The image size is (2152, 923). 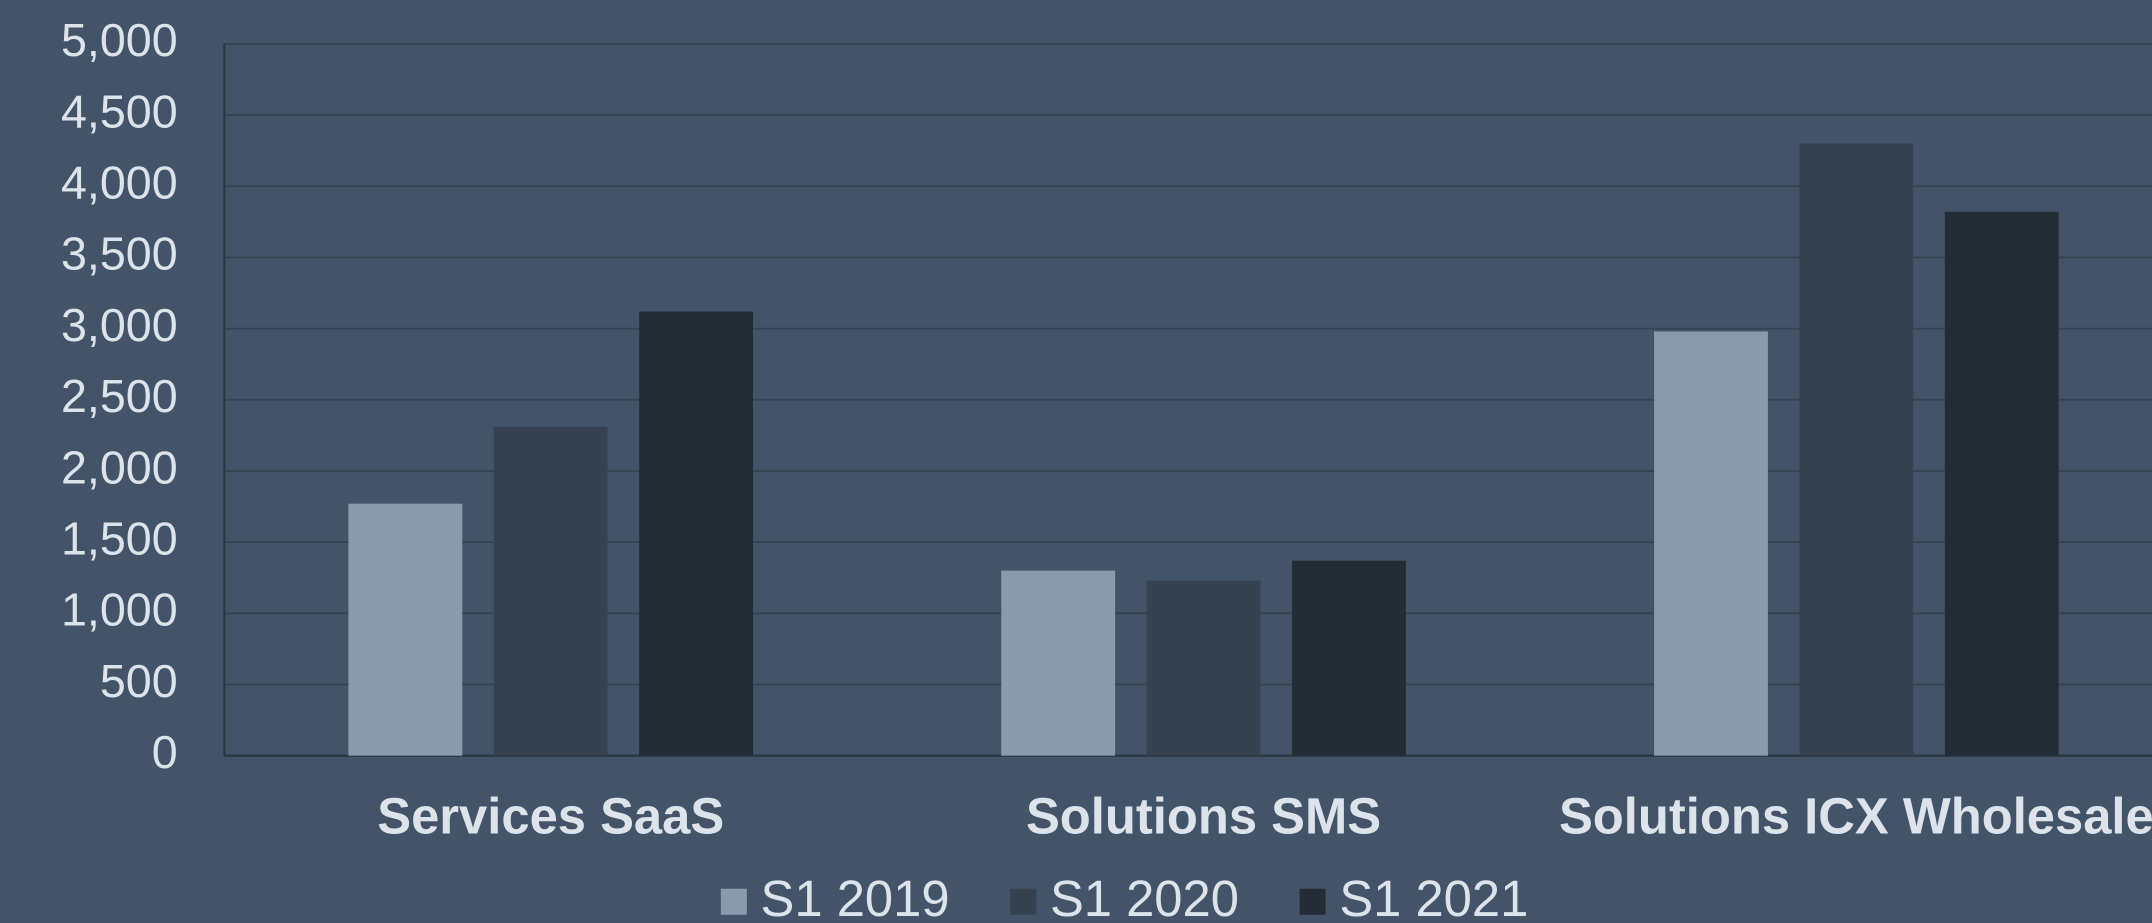 I want to click on x-tick-label: Solutions ICX Wholesale, so click(x=1855, y=816).